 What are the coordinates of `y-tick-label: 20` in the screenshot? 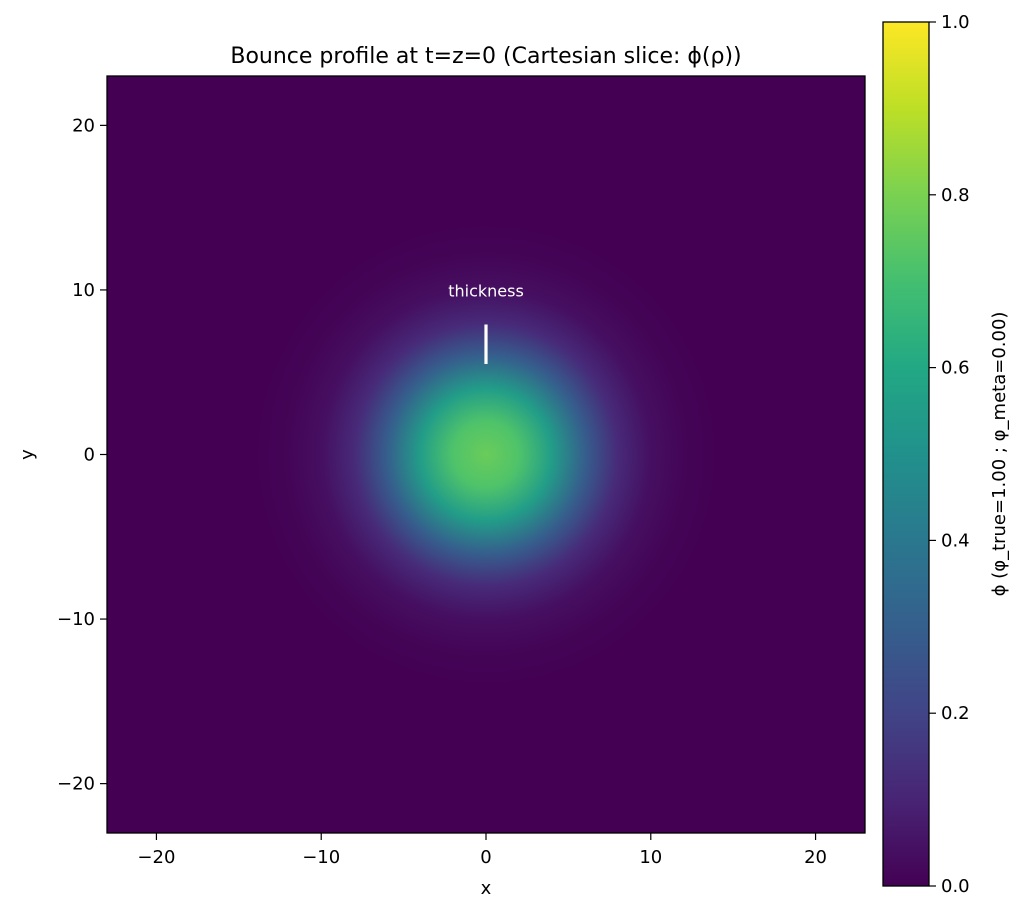 It's located at (83, 125).